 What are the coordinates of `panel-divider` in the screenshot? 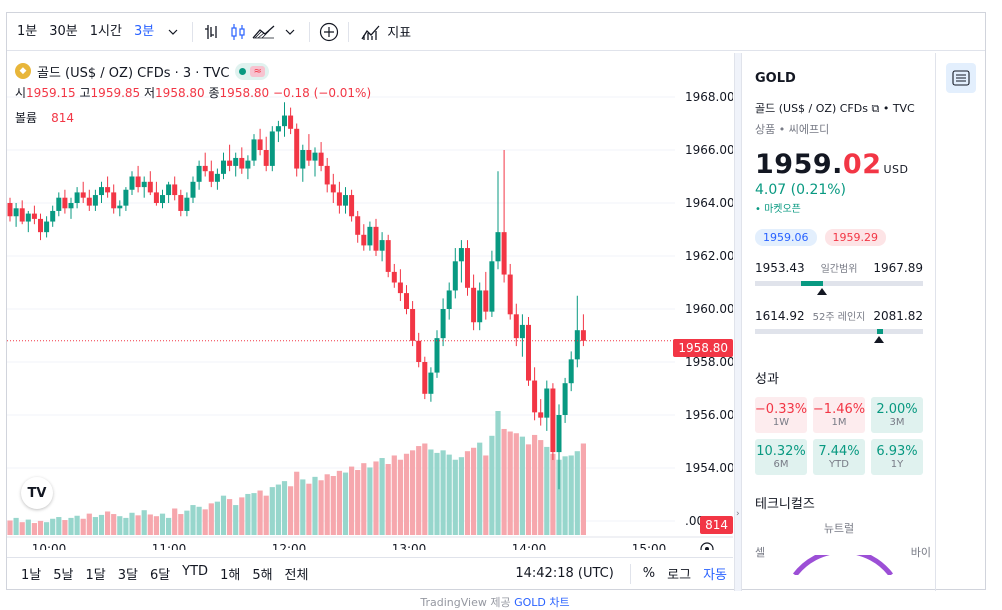 It's located at (738, 322).